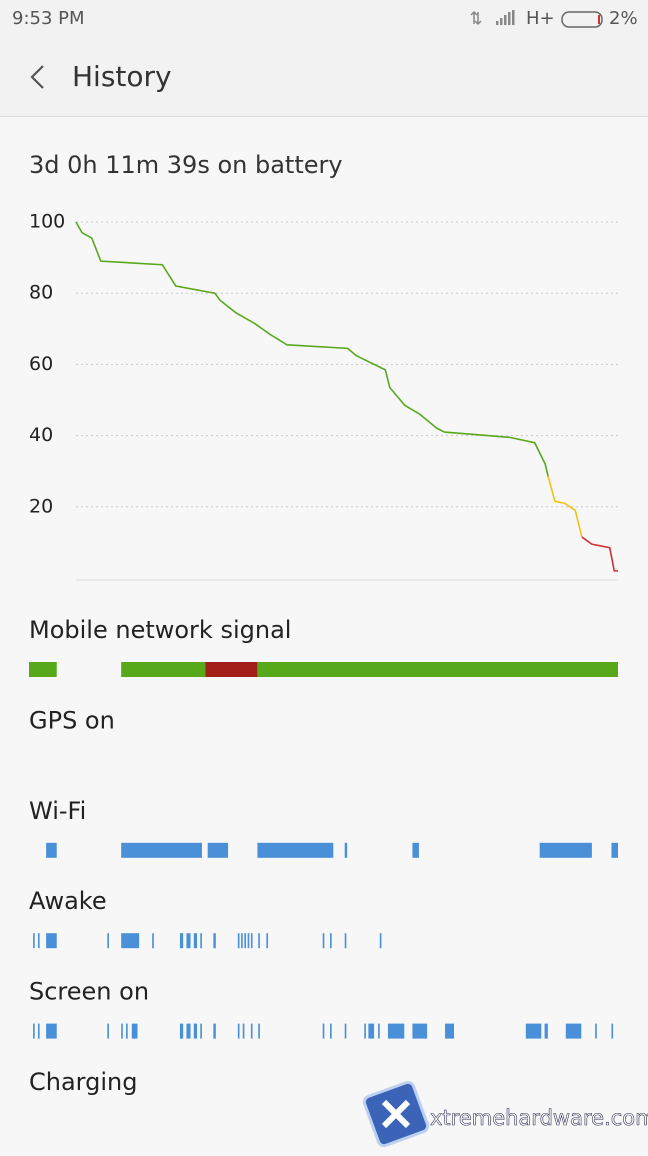 The image size is (648, 1156). I want to click on track-label: Mobile network signal, so click(160, 630).